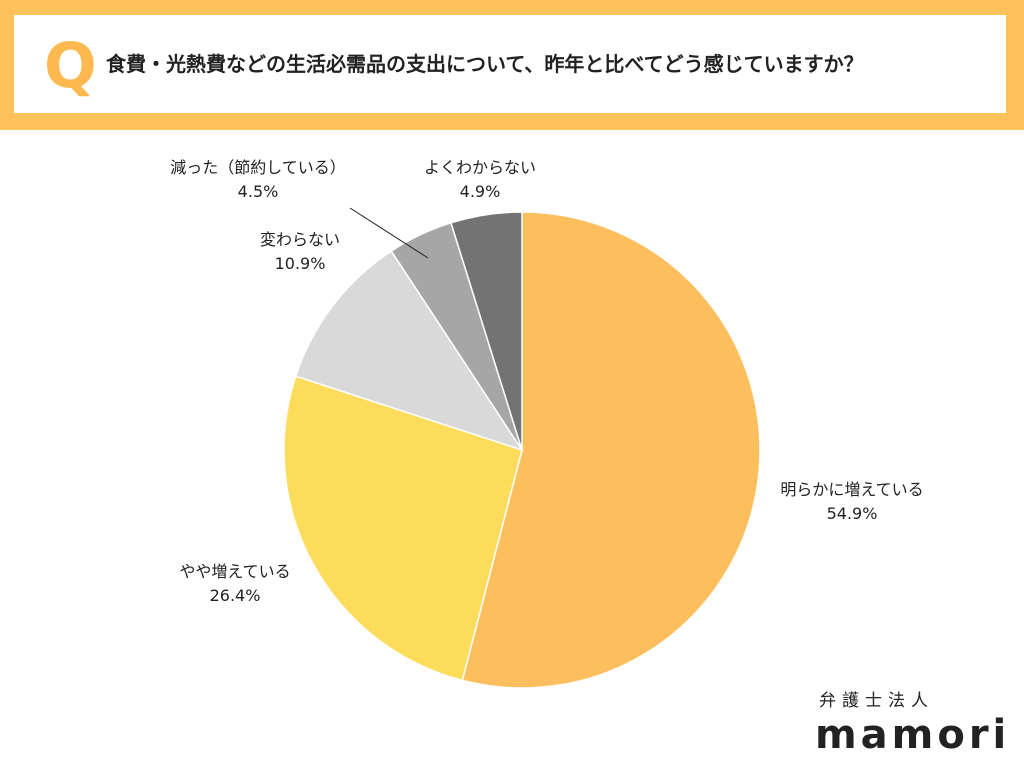 Image resolution: width=1024 pixels, height=768 pixels. Describe the element at coordinates (258, 180) in the screenshot. I see `slice-label: 減った（節約している） 4.5%` at that location.